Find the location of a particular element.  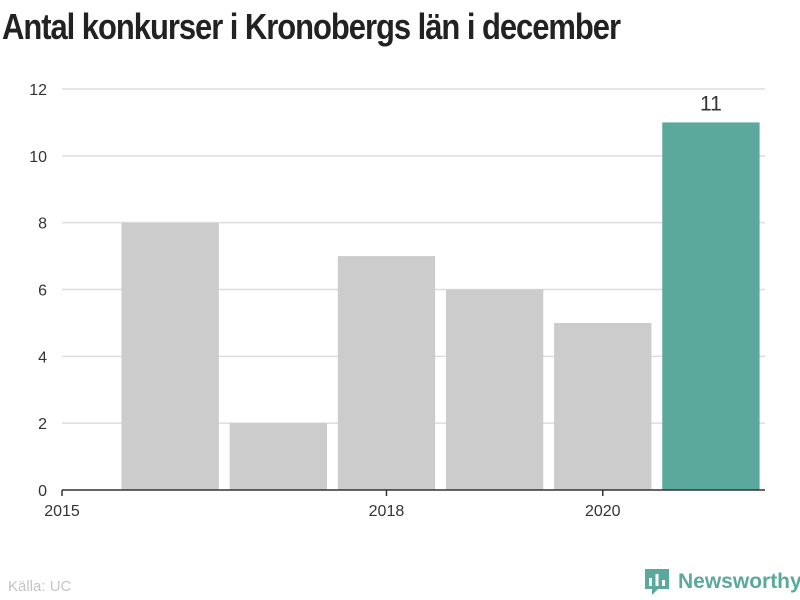

x-axis: 2015 2018 2020 is located at coordinates (404, 504).